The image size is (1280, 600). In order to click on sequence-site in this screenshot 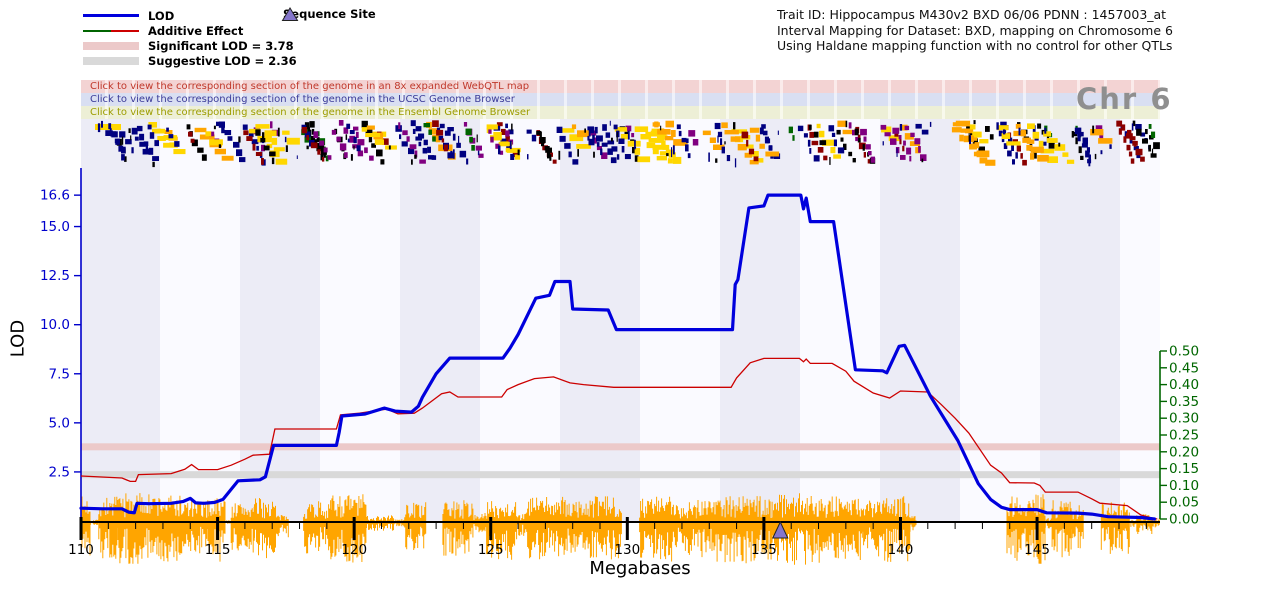, I will do `click(780, 529)`.